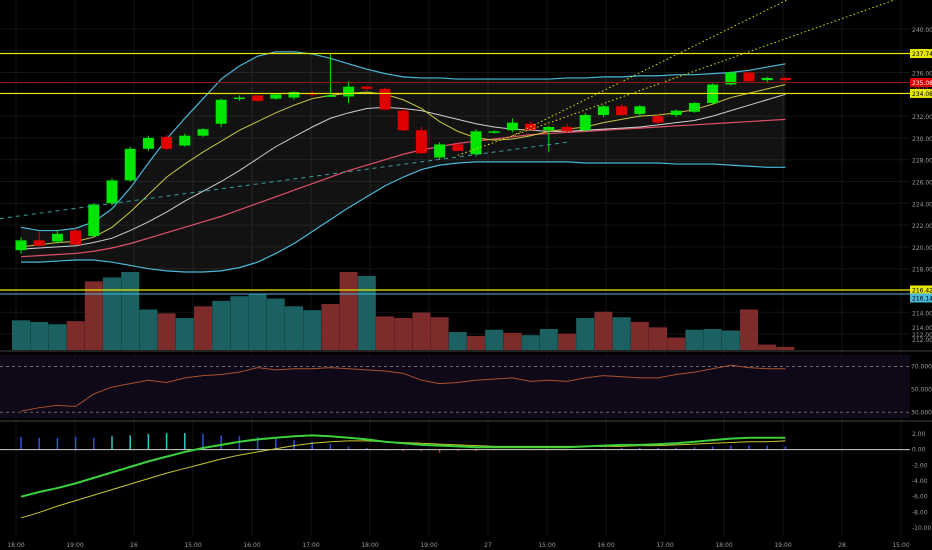  I want to click on level-tag: 216.42, so click(922, 291).